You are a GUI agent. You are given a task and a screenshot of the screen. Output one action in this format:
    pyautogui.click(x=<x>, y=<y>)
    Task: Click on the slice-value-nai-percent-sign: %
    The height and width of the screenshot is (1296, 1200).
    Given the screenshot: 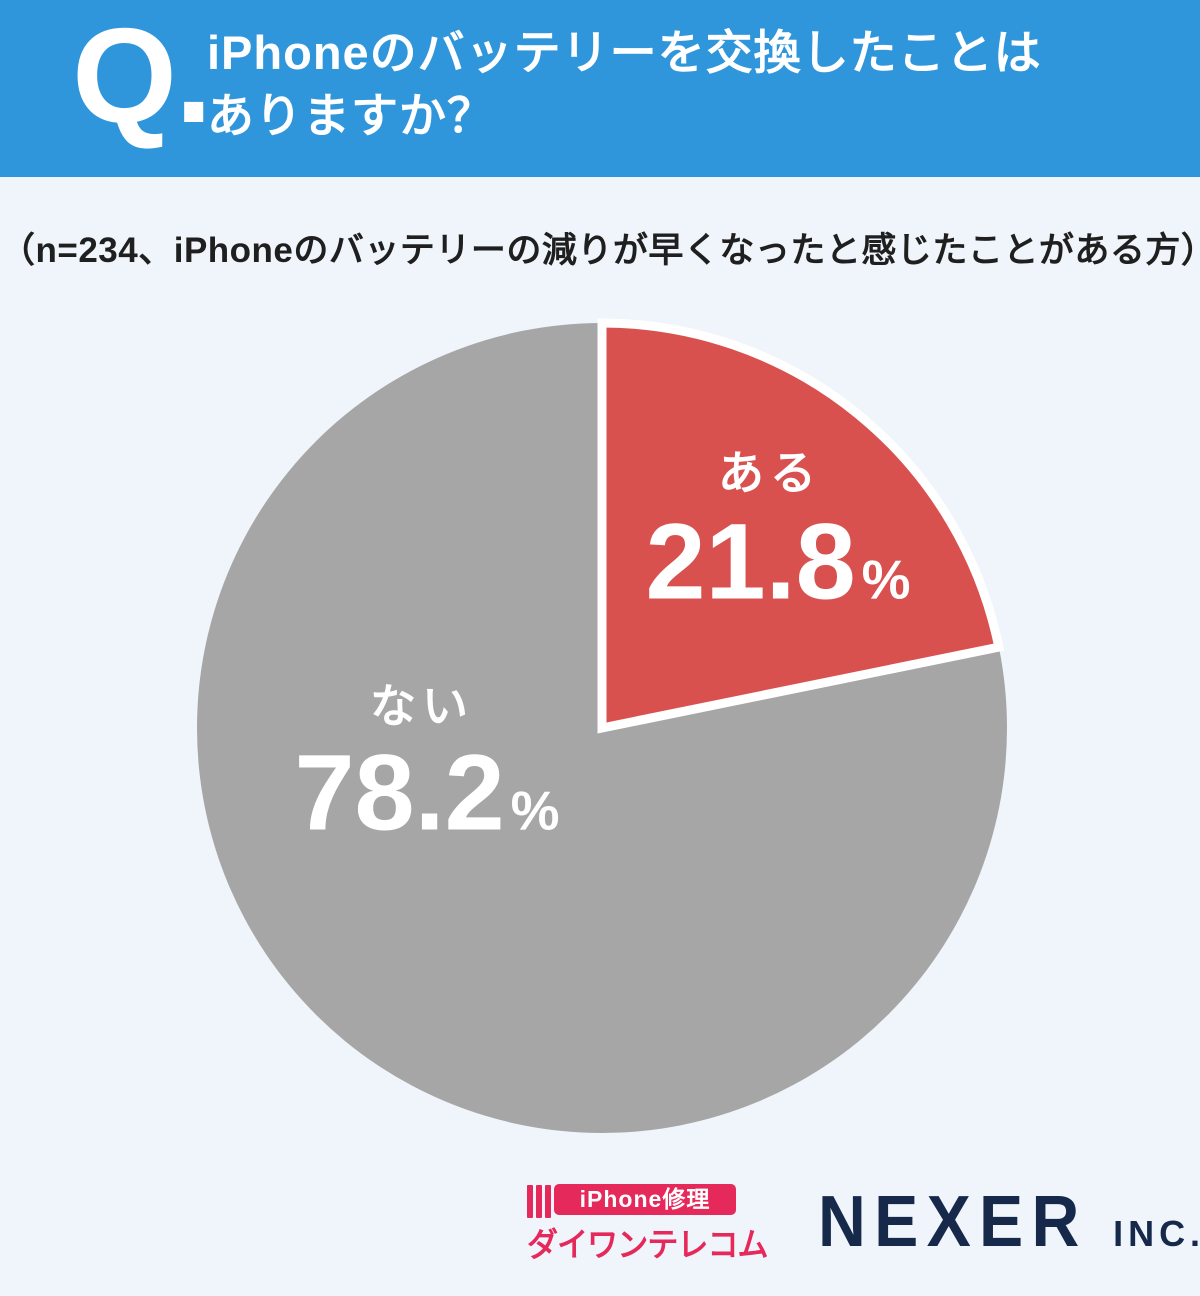 What is the action you would take?
    pyautogui.click(x=535, y=810)
    